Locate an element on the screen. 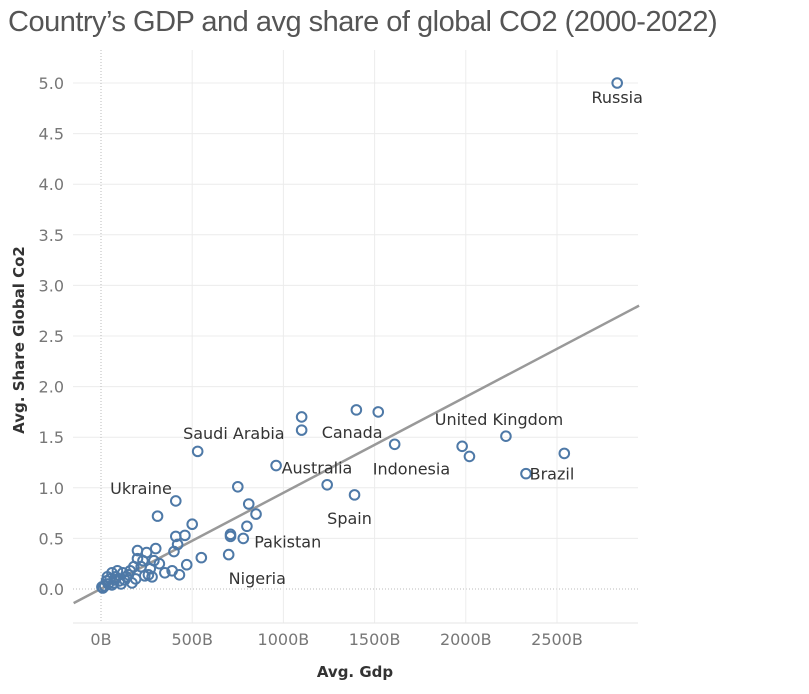  point-label: Australia is located at coordinates (317, 468).